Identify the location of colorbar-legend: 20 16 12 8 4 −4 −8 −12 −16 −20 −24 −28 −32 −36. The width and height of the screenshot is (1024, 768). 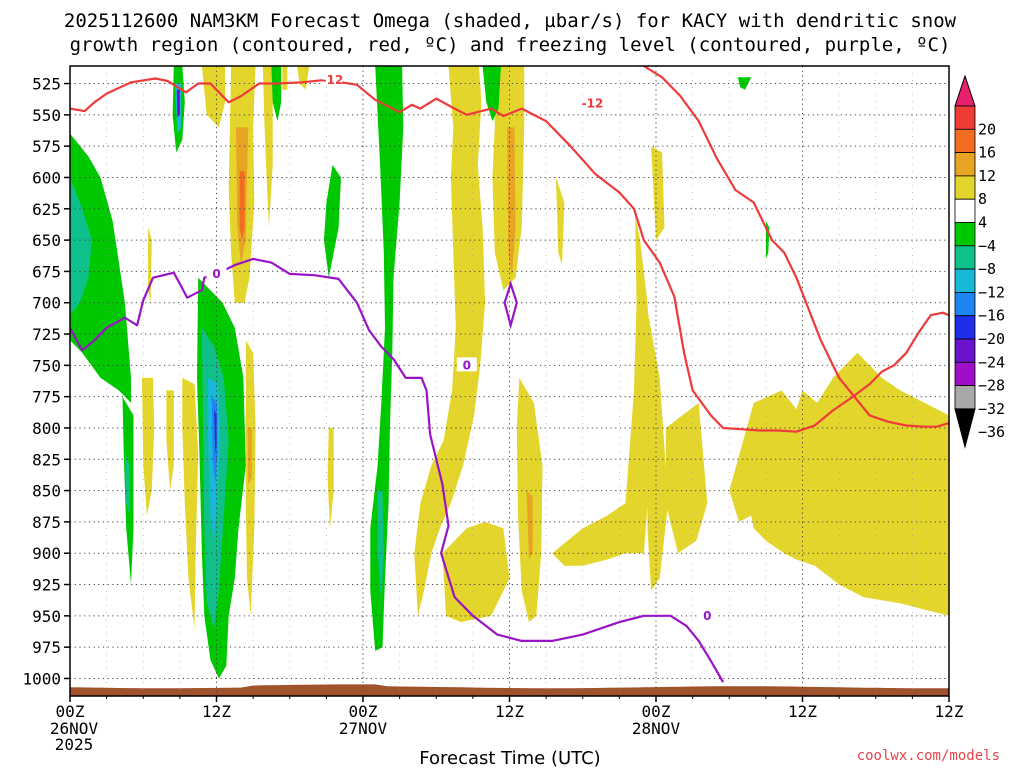
(979, 261).